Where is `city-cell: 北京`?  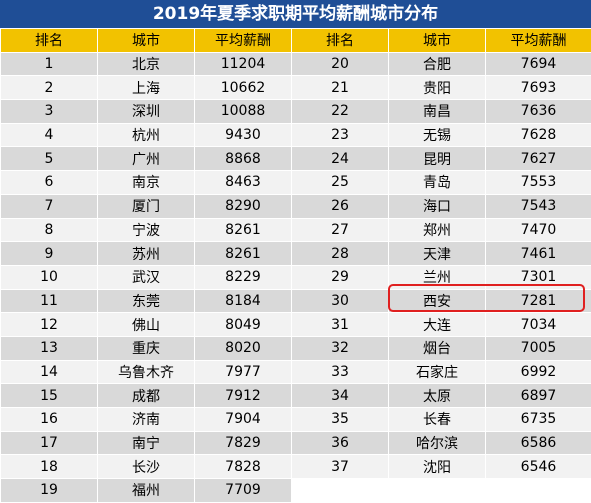 city-cell: 北京 is located at coordinates (146, 64).